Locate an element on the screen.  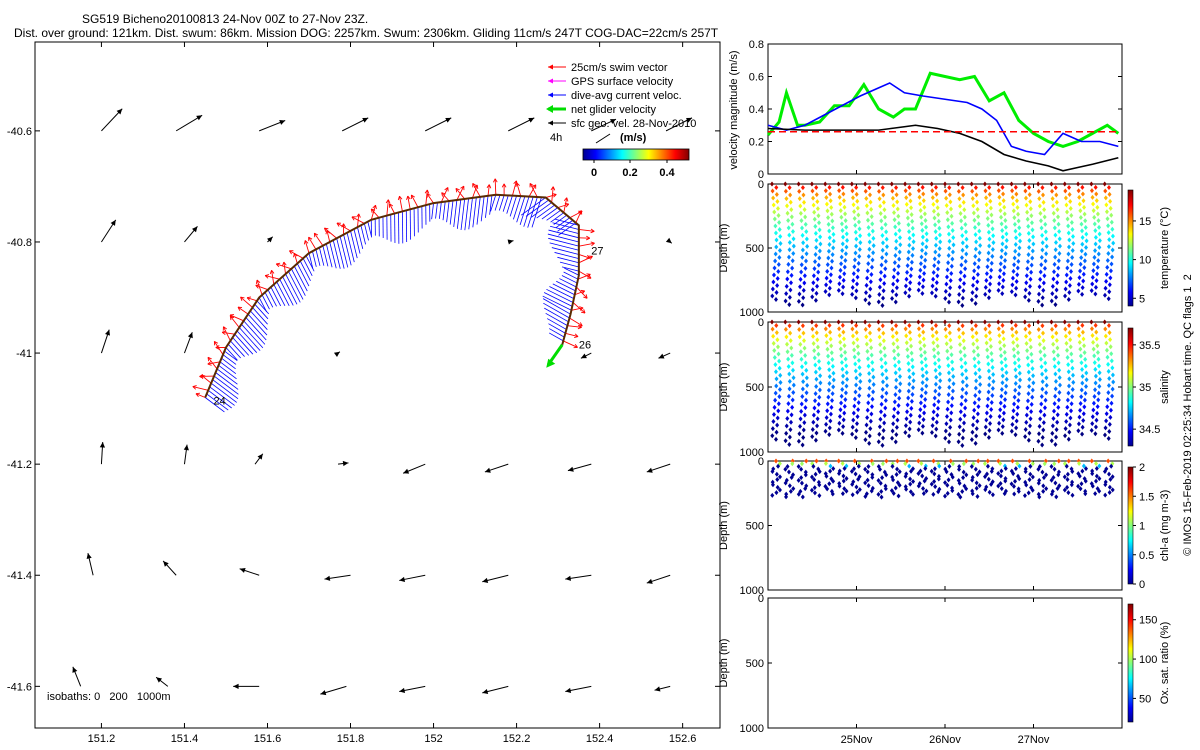
time-xtick-label: 25Nov is located at coordinates (857, 740).